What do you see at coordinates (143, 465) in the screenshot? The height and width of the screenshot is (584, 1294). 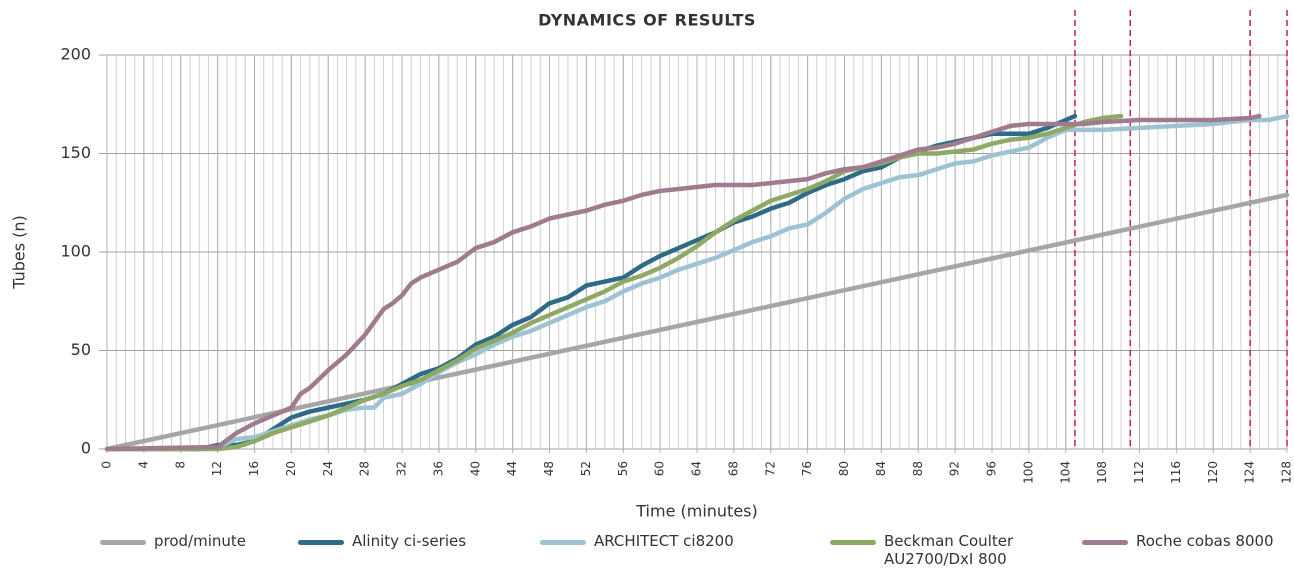 I see `x-tick-label: 4` at bounding box center [143, 465].